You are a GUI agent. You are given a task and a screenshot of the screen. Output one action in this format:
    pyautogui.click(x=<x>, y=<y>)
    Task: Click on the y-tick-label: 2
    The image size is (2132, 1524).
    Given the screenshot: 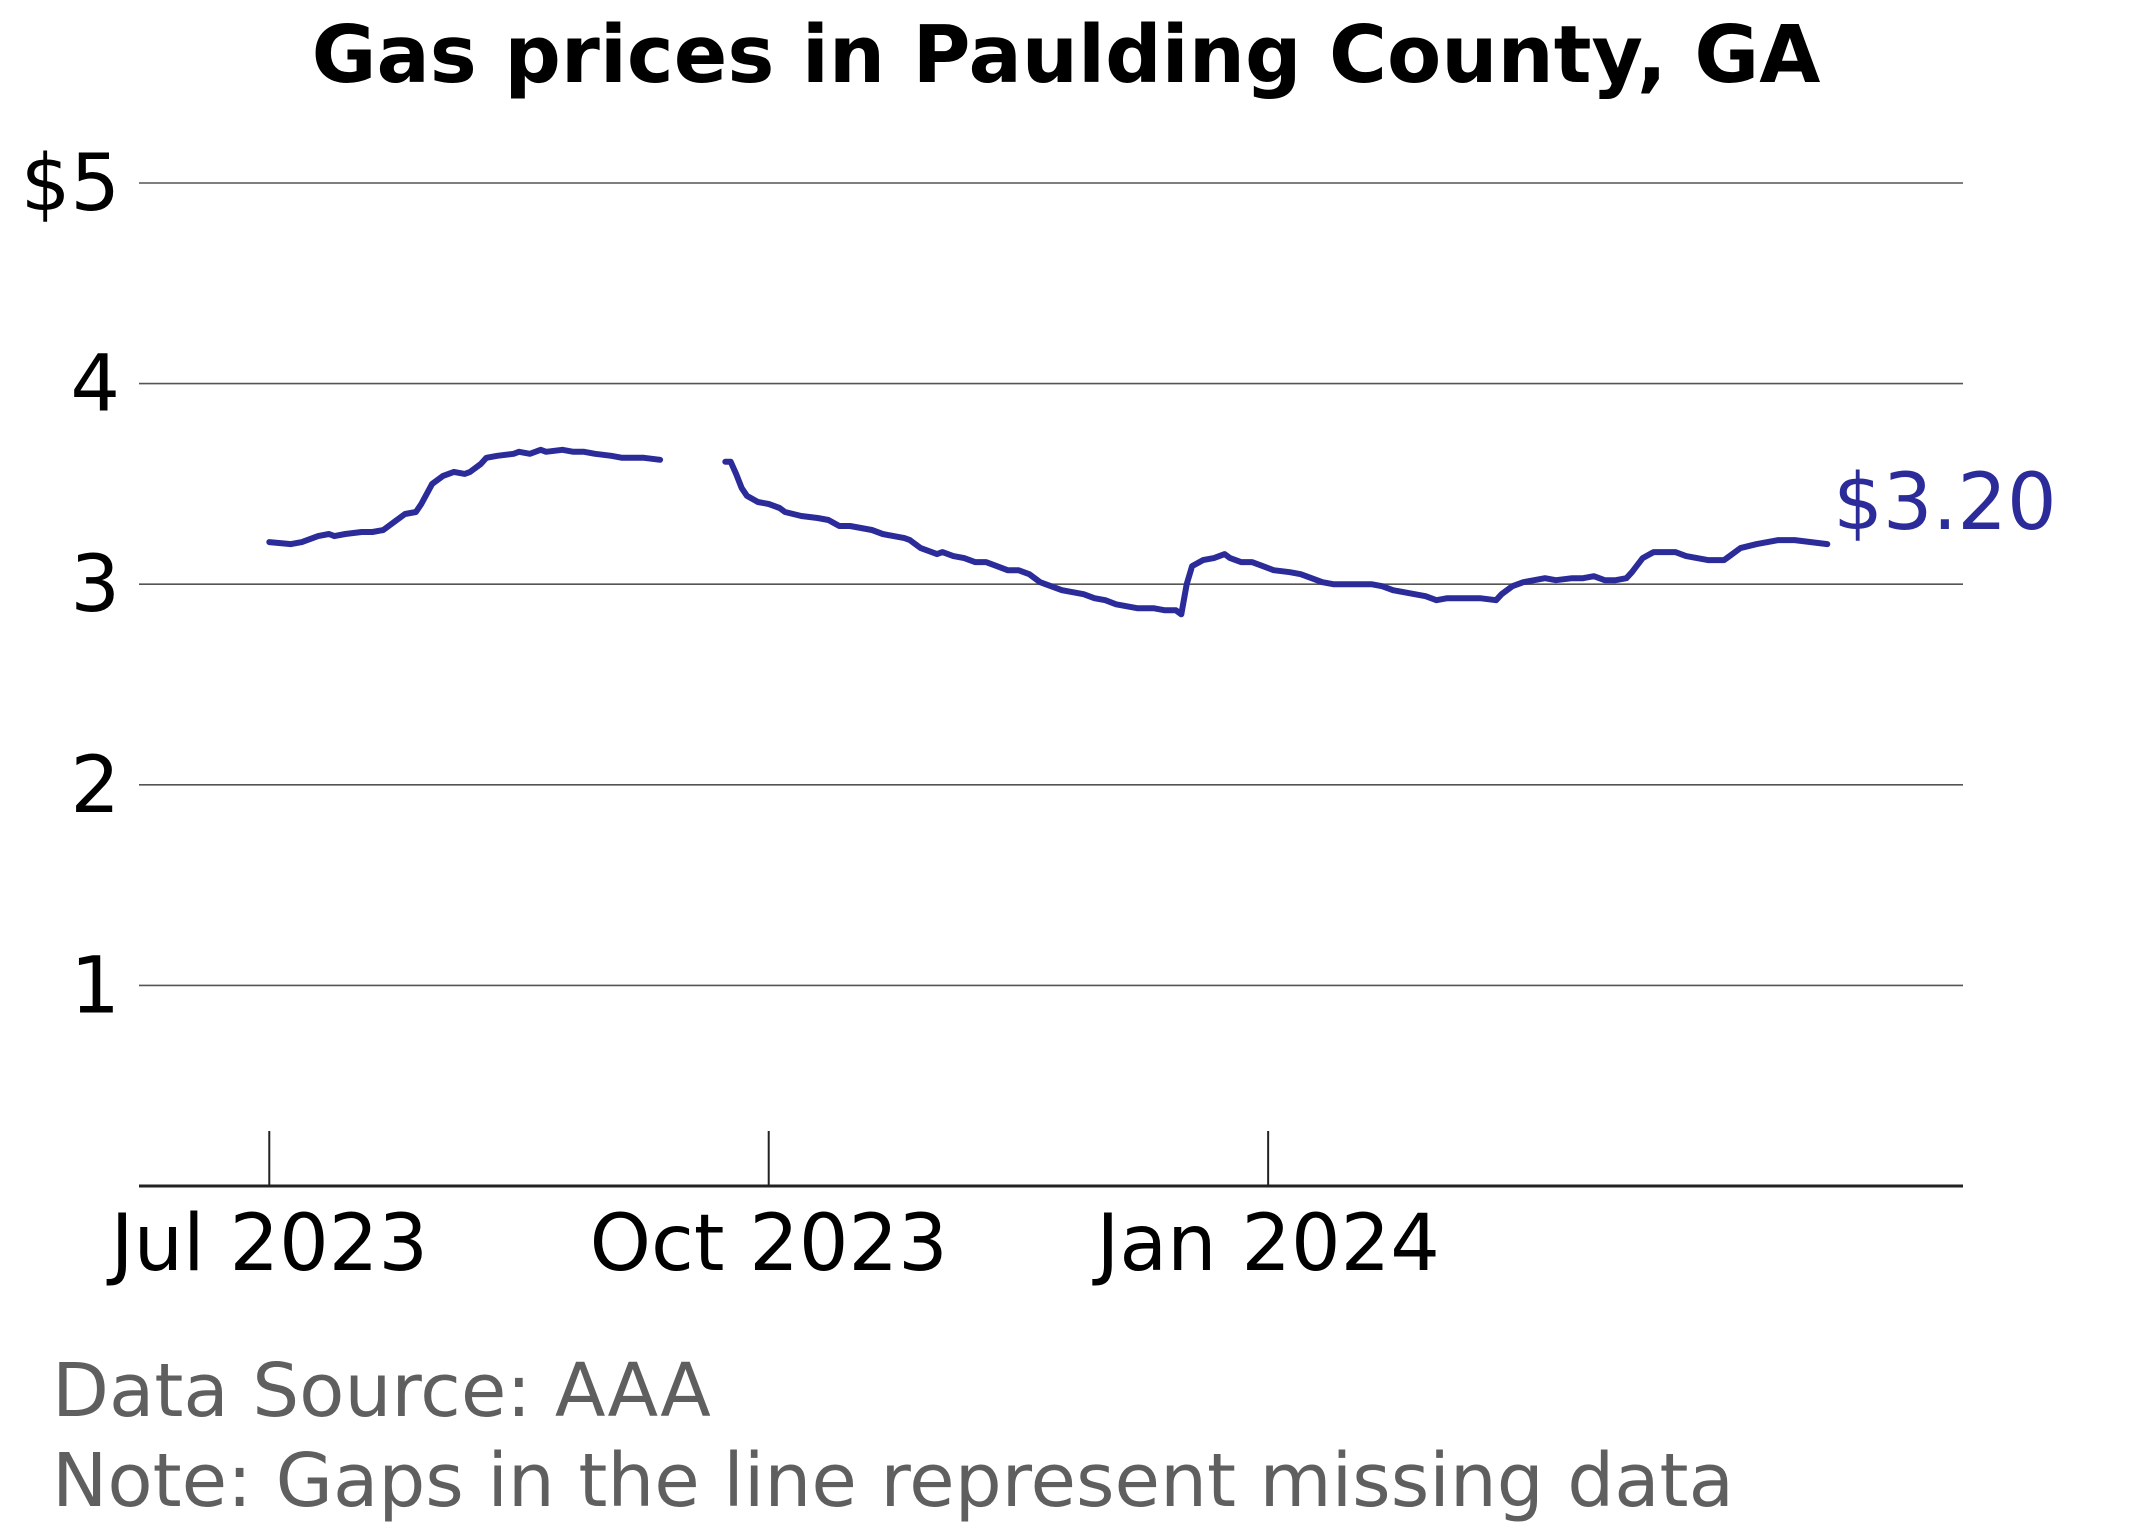 What is the action you would take?
    pyautogui.click(x=95, y=786)
    